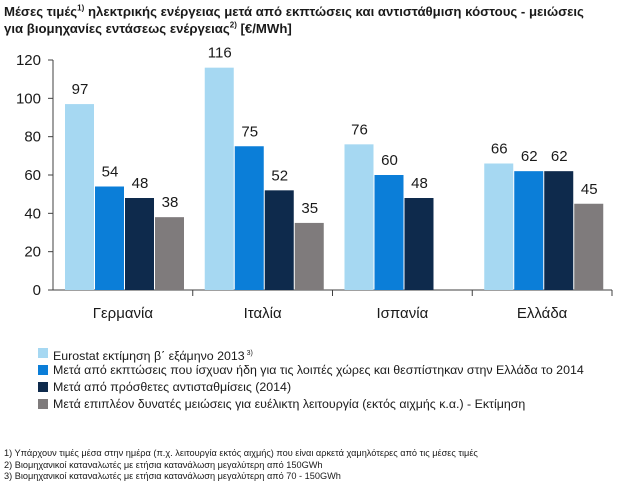  What do you see at coordinates (220, 53) in the screenshot?
I see `bar-data-label: 116` at bounding box center [220, 53].